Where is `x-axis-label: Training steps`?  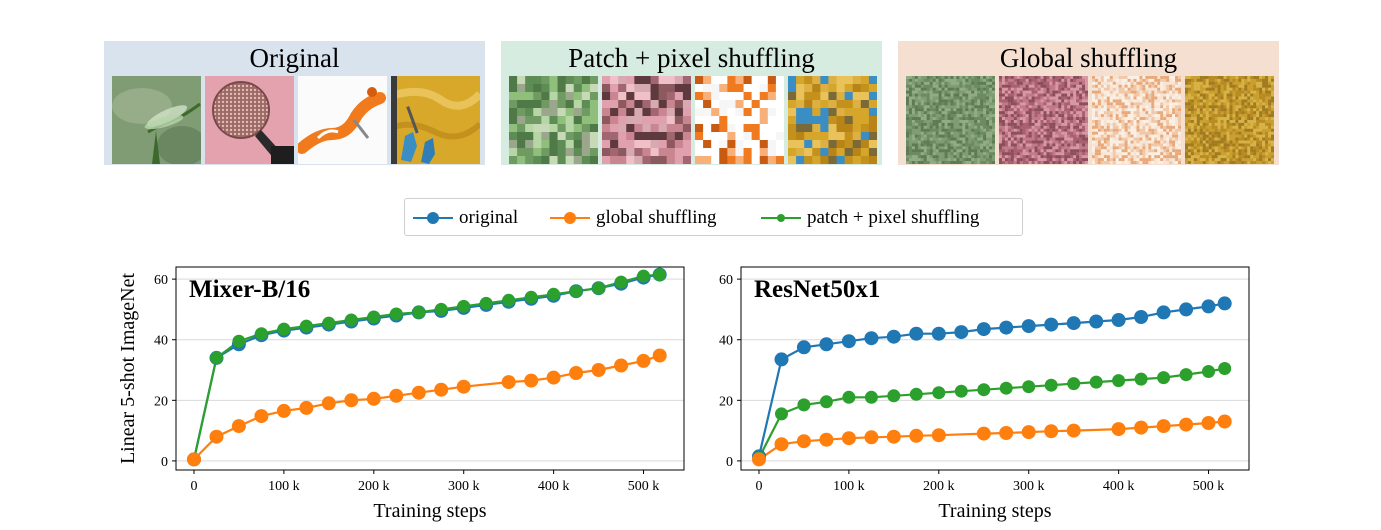
x-axis-label: Training steps is located at coordinates (994, 511).